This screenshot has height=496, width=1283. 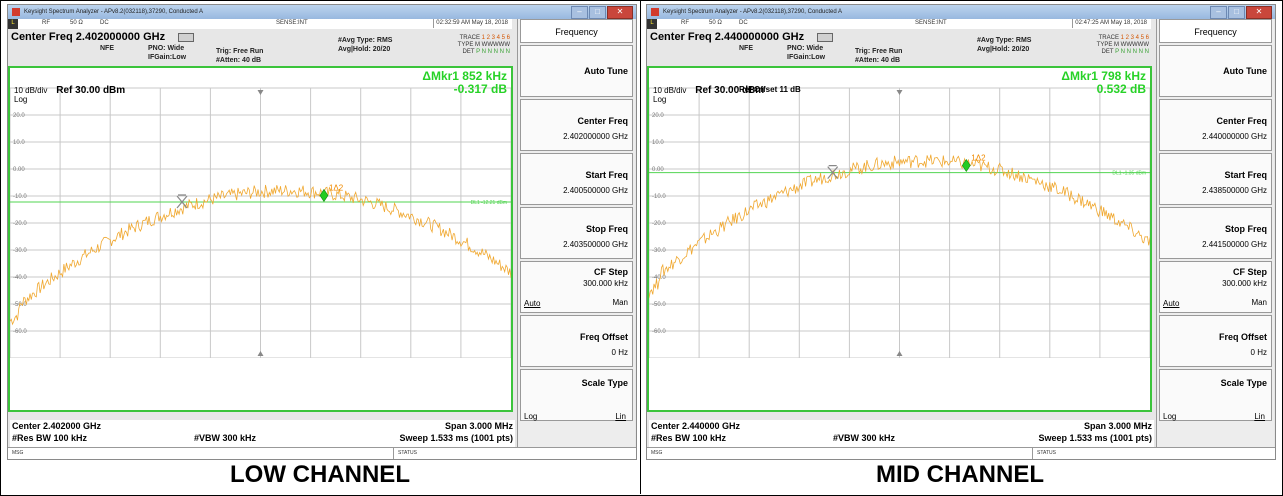 What do you see at coordinates (595, 244) in the screenshot?
I see `stop-freq-value: 2.403500000 GHz` at bounding box center [595, 244].